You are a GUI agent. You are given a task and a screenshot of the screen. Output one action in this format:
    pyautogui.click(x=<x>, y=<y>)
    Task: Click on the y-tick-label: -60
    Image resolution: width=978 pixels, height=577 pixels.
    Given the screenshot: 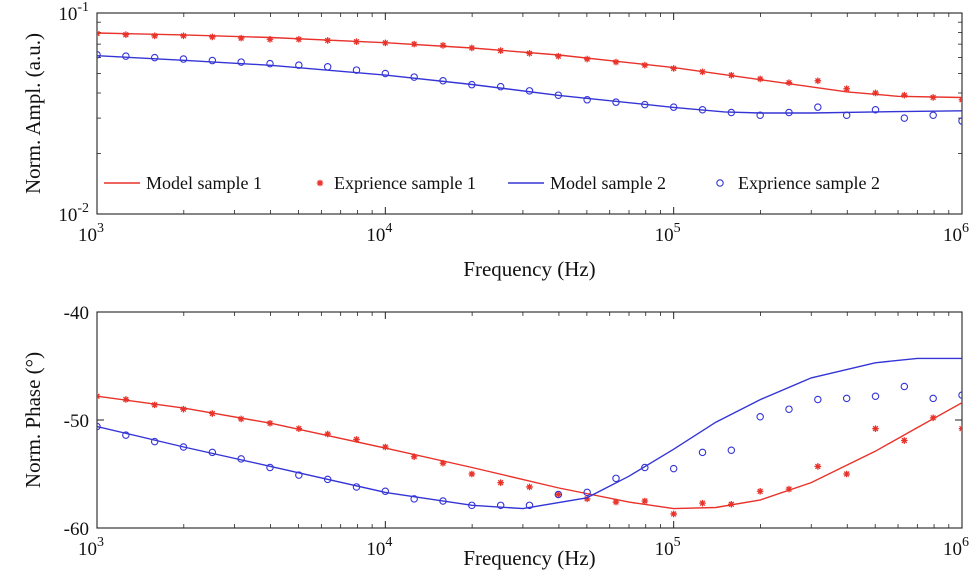 What is the action you would take?
    pyautogui.click(x=76, y=529)
    